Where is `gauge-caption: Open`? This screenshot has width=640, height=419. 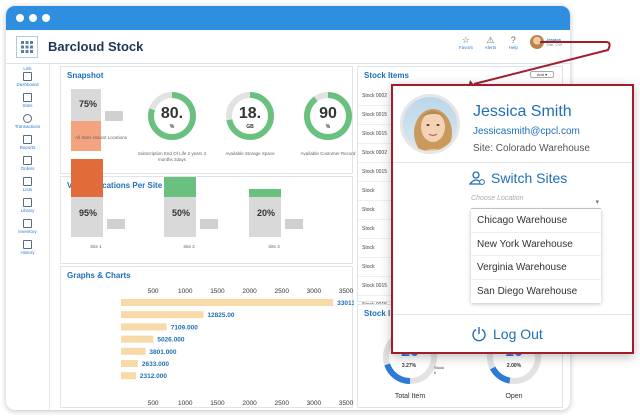 gauge-caption: Open is located at coordinates (514, 396).